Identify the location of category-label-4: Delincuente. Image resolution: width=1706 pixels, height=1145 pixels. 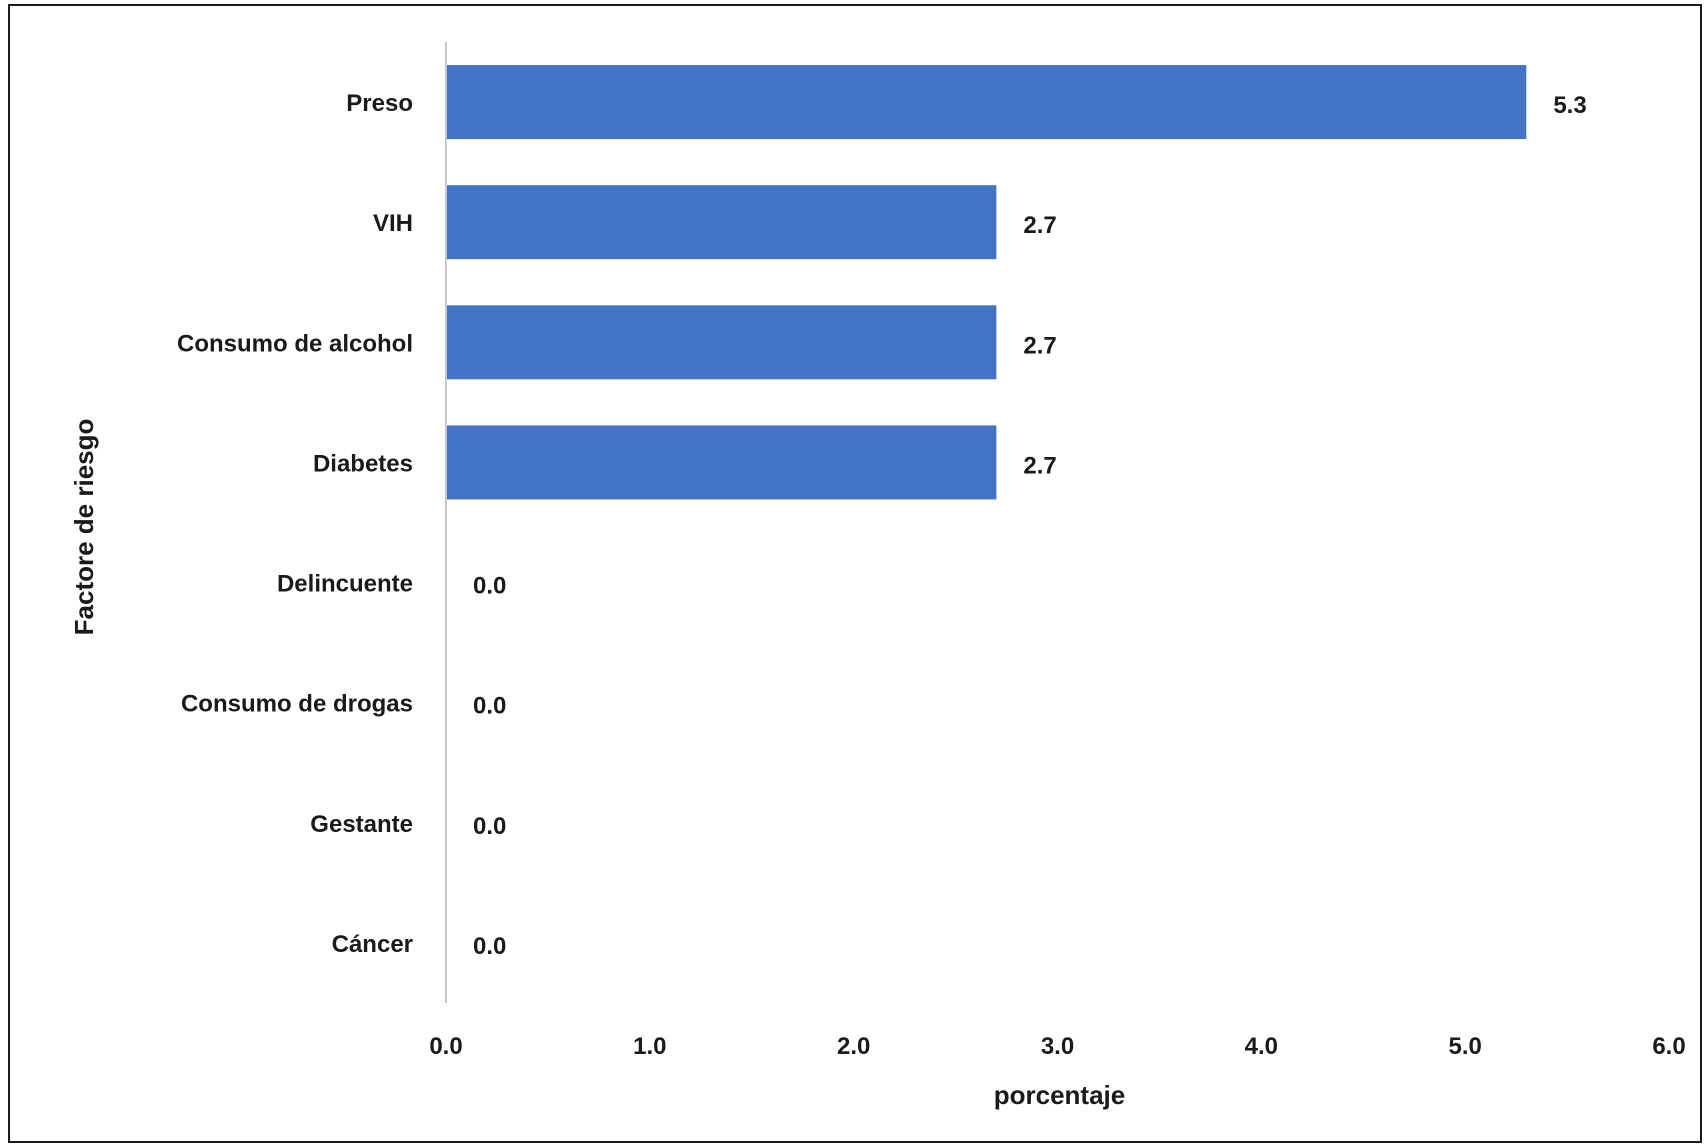
(345, 584).